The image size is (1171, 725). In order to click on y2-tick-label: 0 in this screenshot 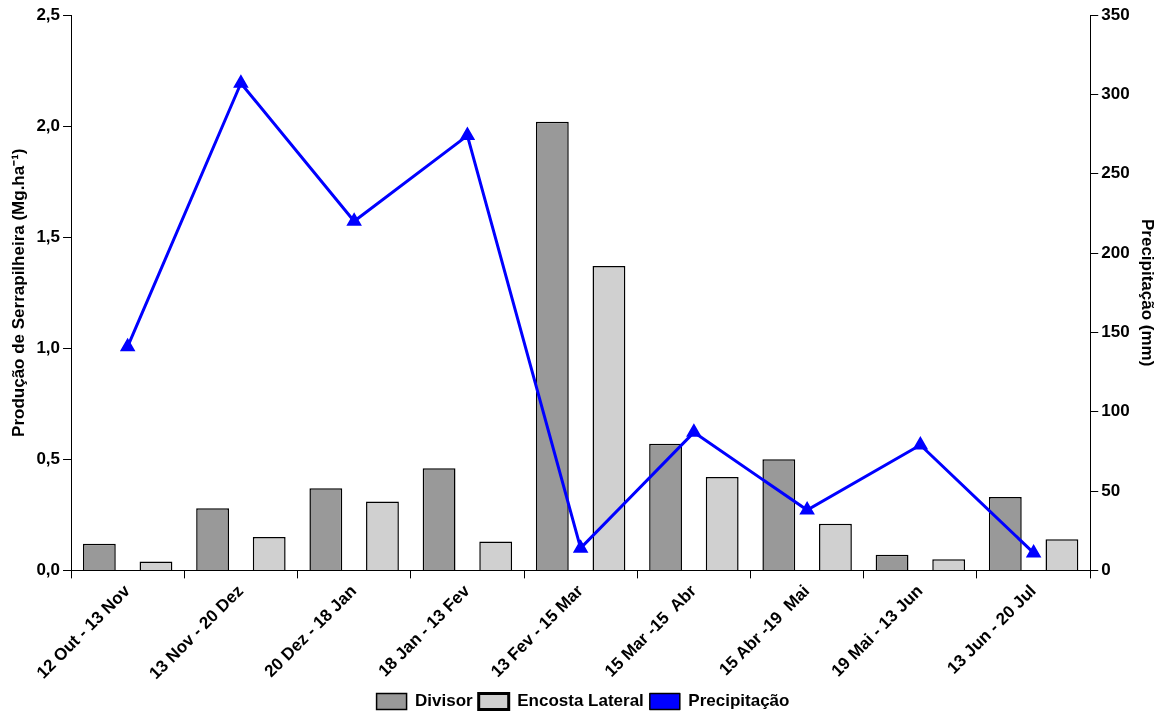, I will do `click(1106, 570)`.